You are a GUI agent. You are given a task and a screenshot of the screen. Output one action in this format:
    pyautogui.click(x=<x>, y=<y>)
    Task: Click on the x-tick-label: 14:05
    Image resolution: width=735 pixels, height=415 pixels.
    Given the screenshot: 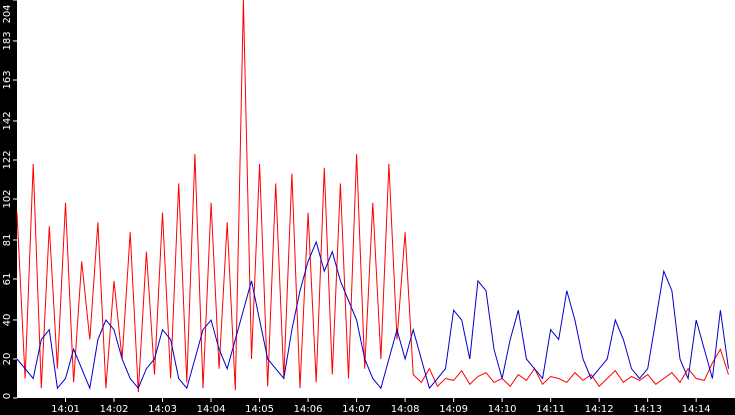 What is the action you would take?
    pyautogui.click(x=259, y=409)
    